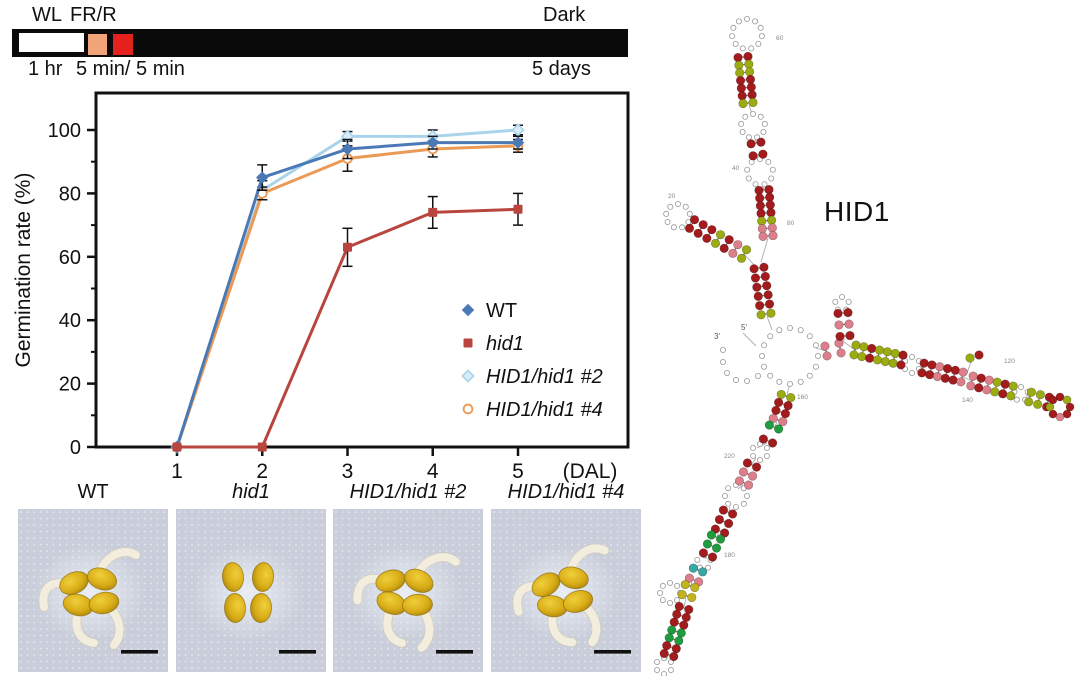 The image size is (1080, 676). Describe the element at coordinates (45, 69) in the screenshot. I see `duration-wl: 1 hr` at that location.